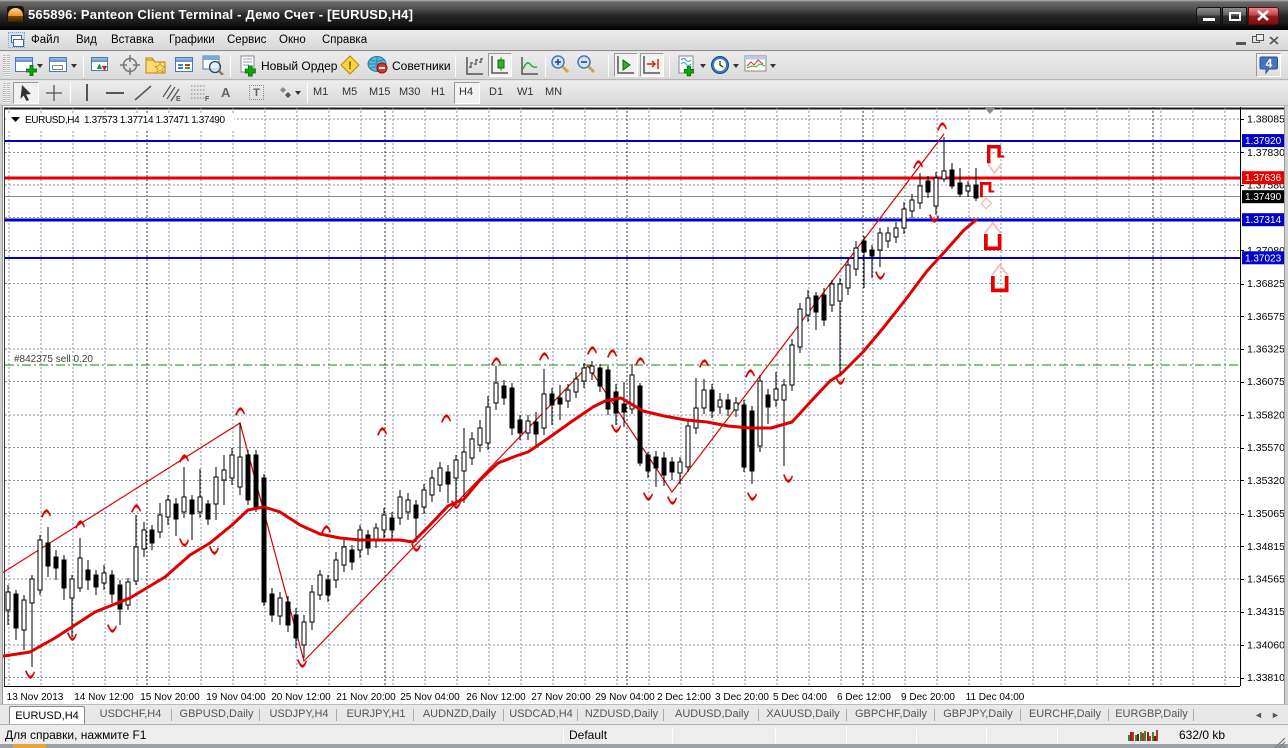  I want to click on svg-text: 1.34060, so click(1266, 645).